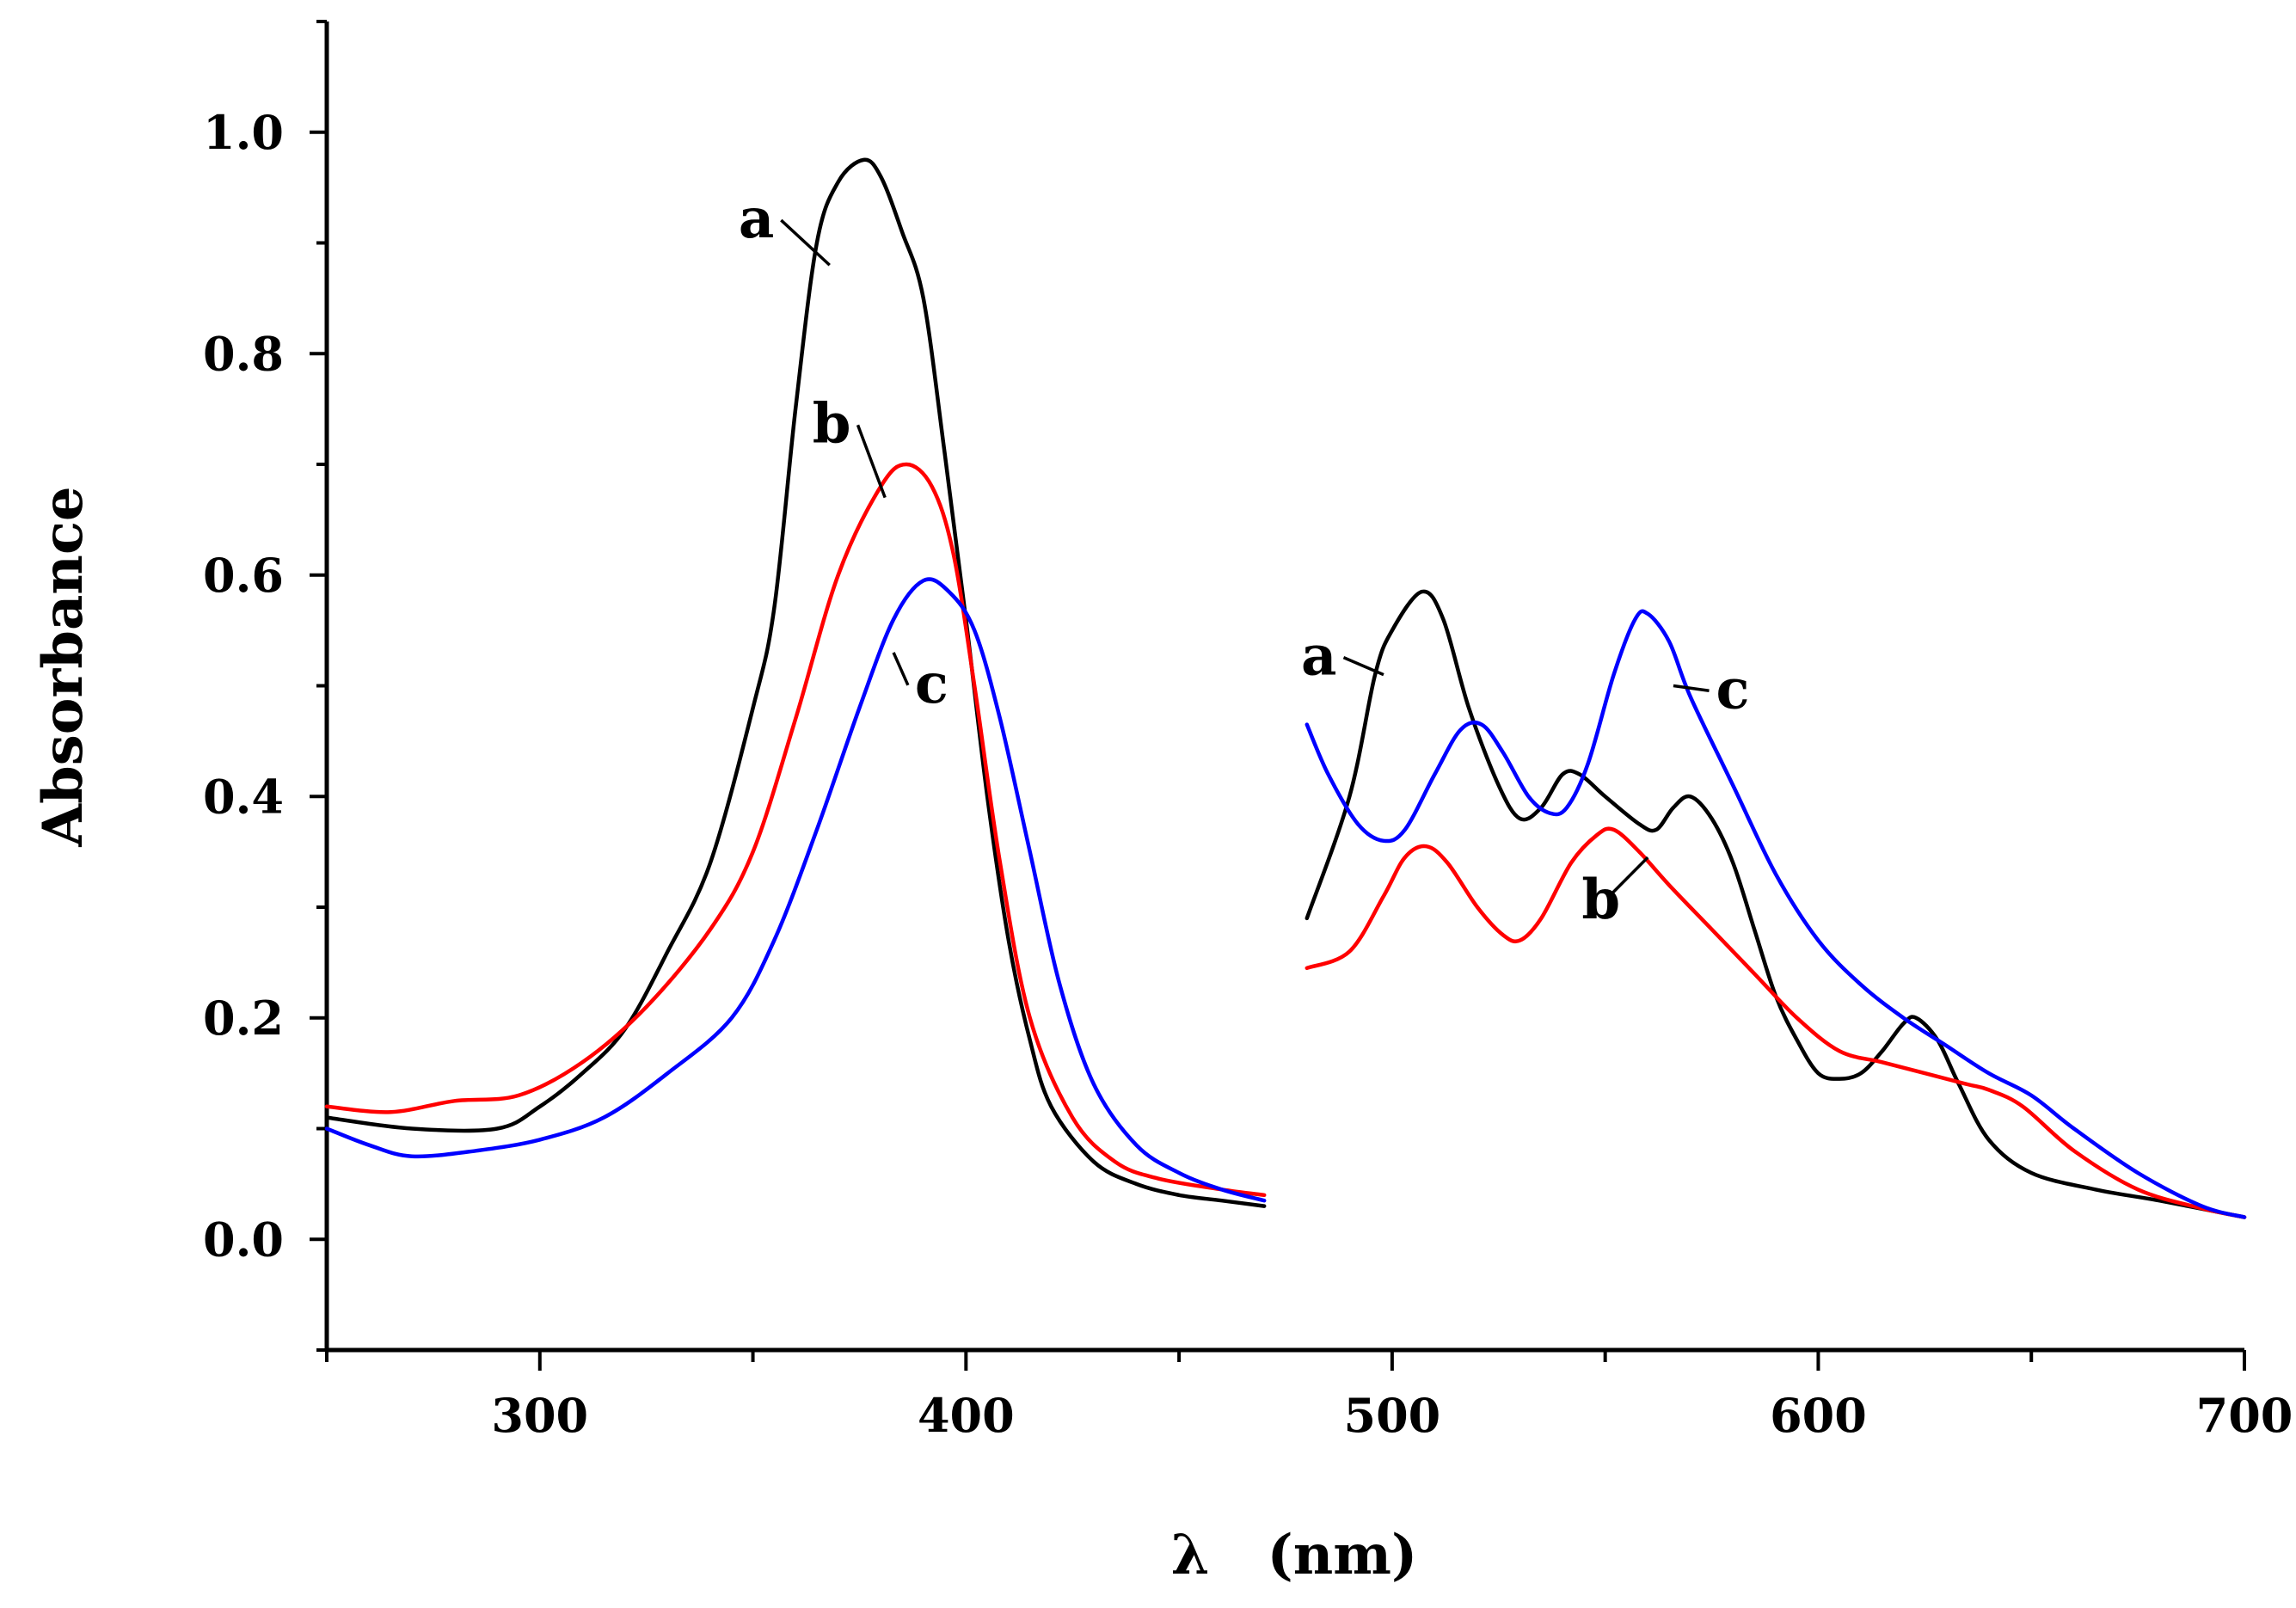 This screenshot has width=2296, height=1608. I want to click on y-tick-label: 0.8, so click(243, 353).